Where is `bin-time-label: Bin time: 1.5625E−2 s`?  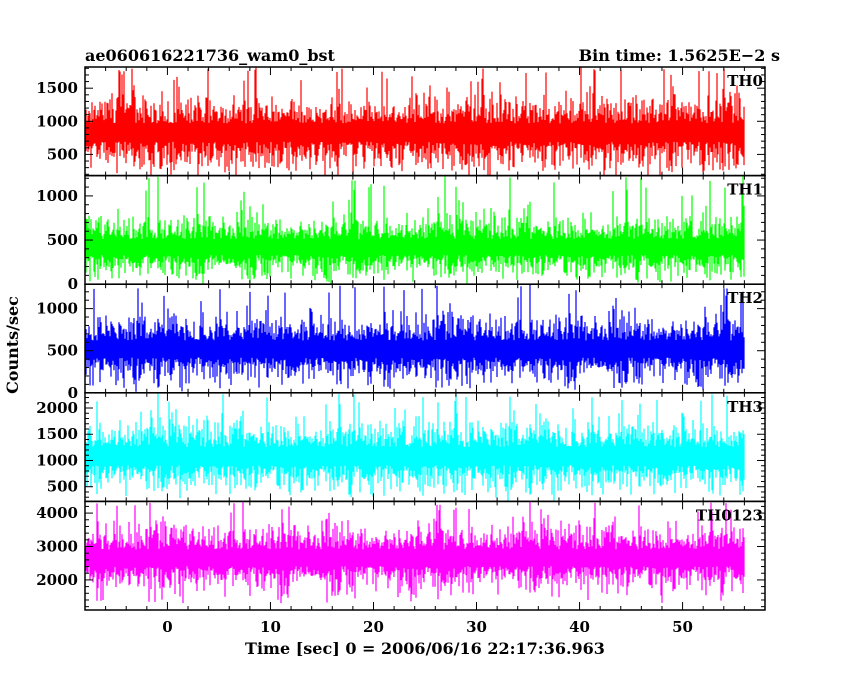
bin-time-label: Bin time: 1.5625E−2 s is located at coordinates (679, 55).